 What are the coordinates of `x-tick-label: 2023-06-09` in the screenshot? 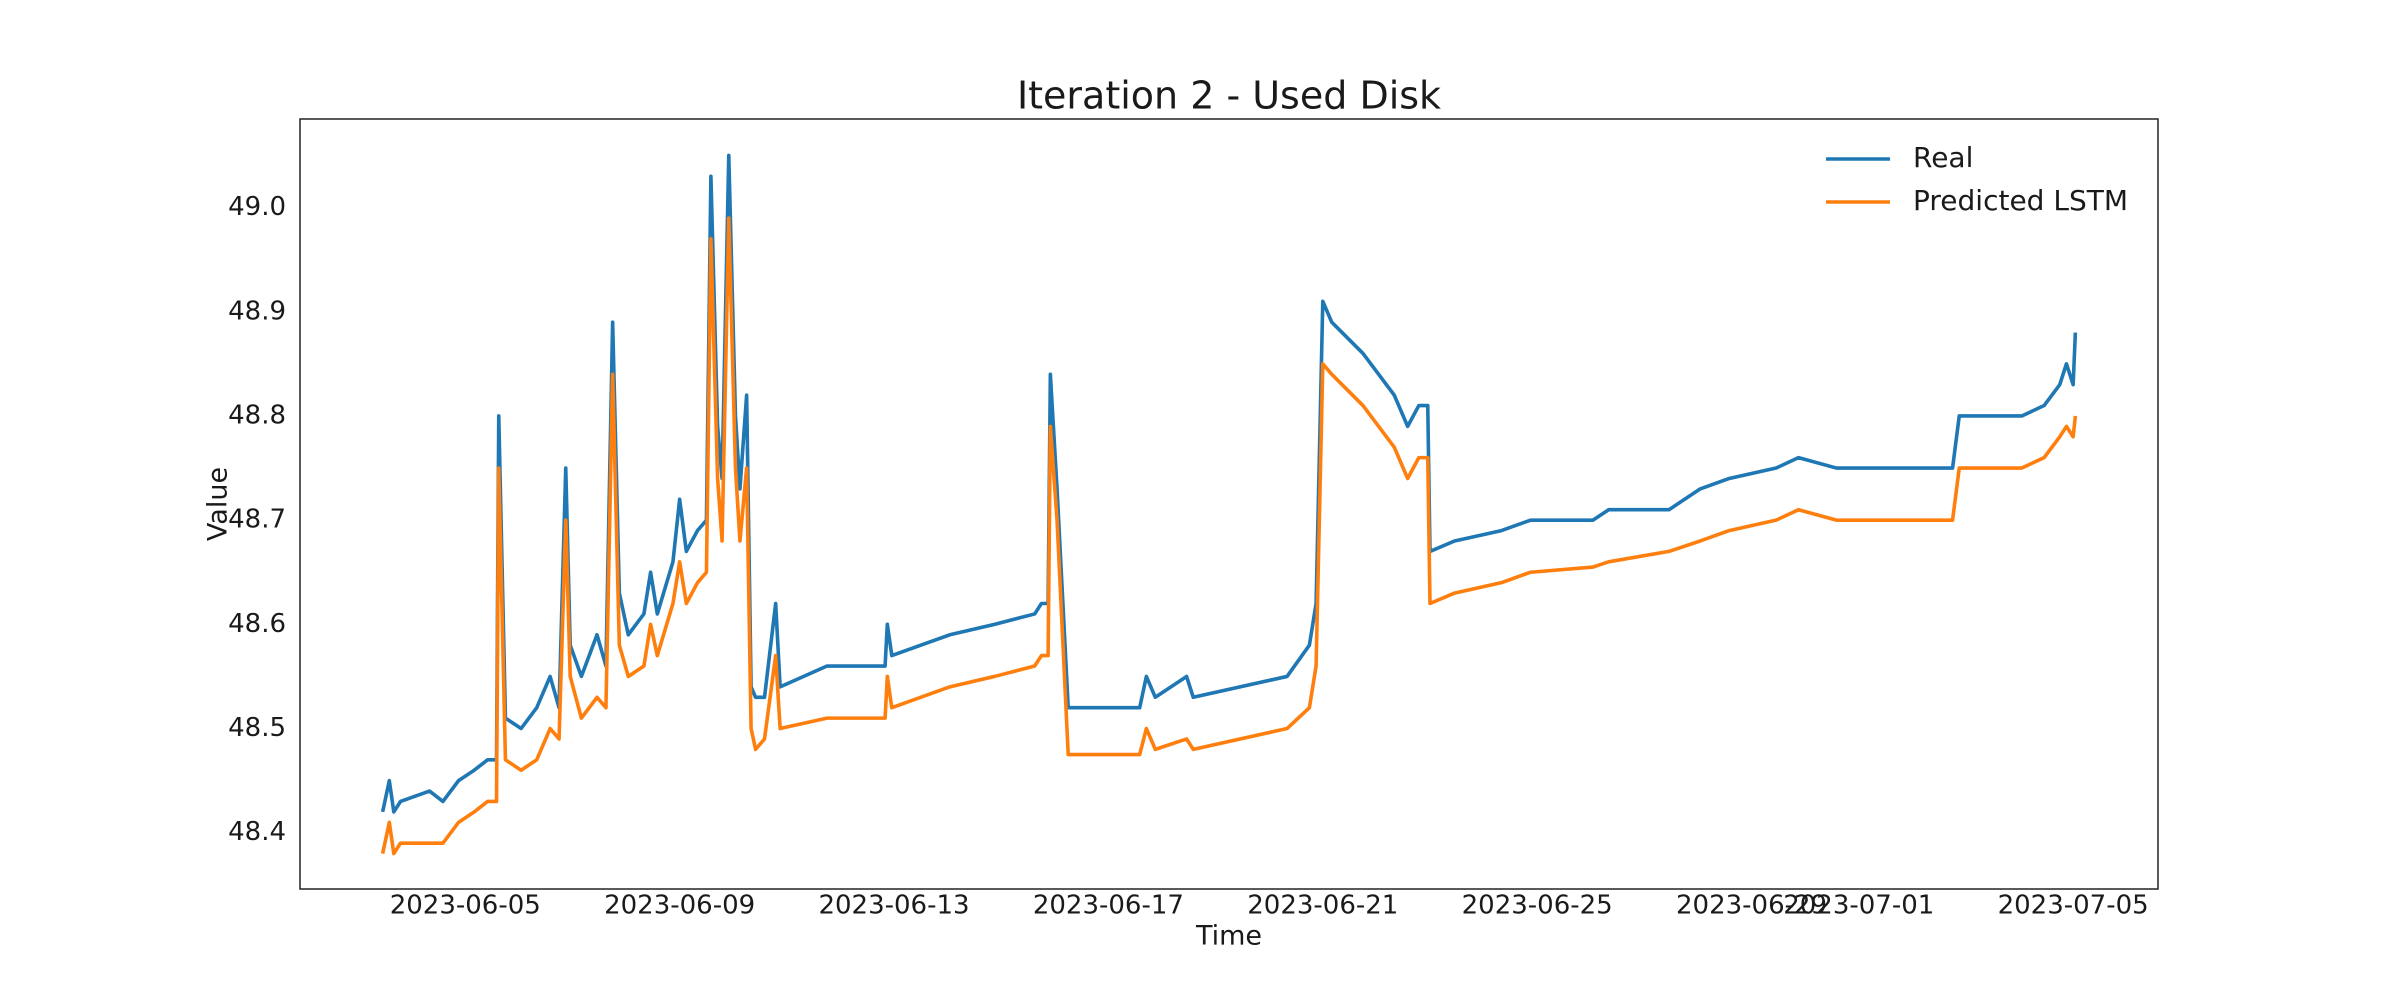 It's located at (679, 906).